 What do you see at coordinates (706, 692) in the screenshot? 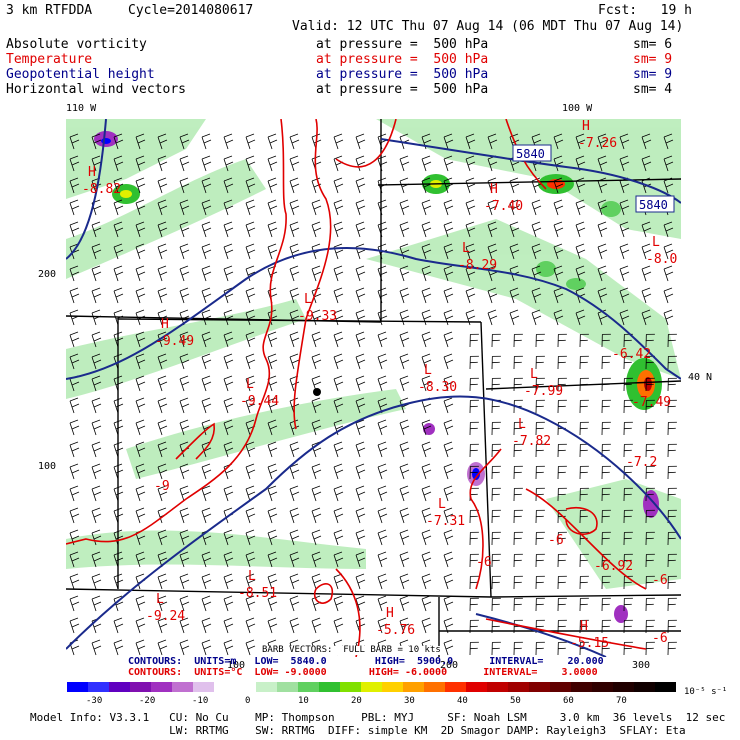
I see `legend-units: 10⁻⁵ s⁻¹` at bounding box center [706, 692].